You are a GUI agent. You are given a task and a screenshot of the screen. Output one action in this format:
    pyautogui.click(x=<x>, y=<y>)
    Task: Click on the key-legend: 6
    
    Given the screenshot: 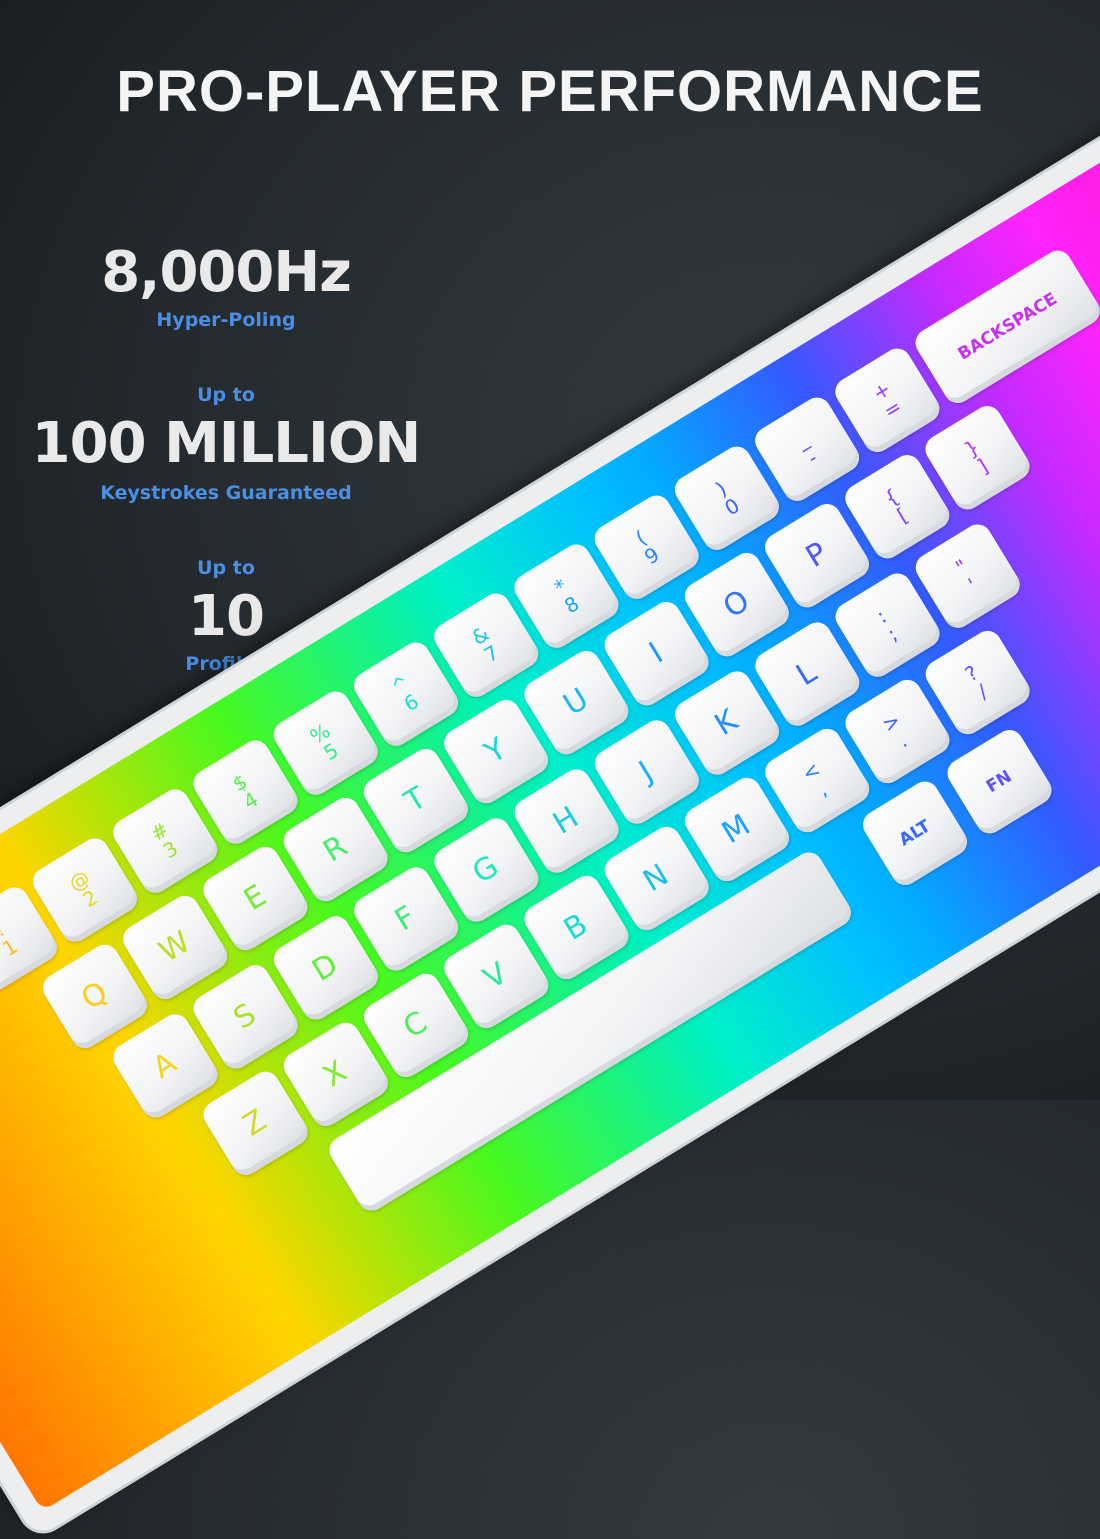 What is the action you would take?
    pyautogui.click(x=411, y=703)
    